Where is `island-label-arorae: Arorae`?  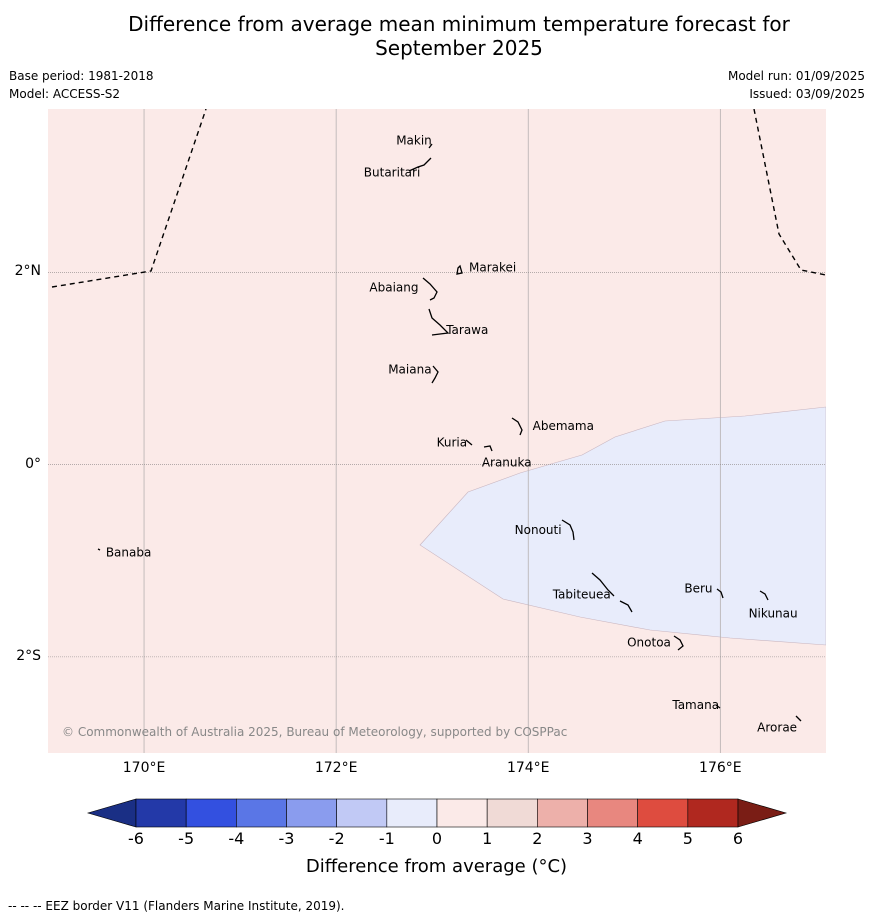 island-label-arorae: Arorae is located at coordinates (777, 727).